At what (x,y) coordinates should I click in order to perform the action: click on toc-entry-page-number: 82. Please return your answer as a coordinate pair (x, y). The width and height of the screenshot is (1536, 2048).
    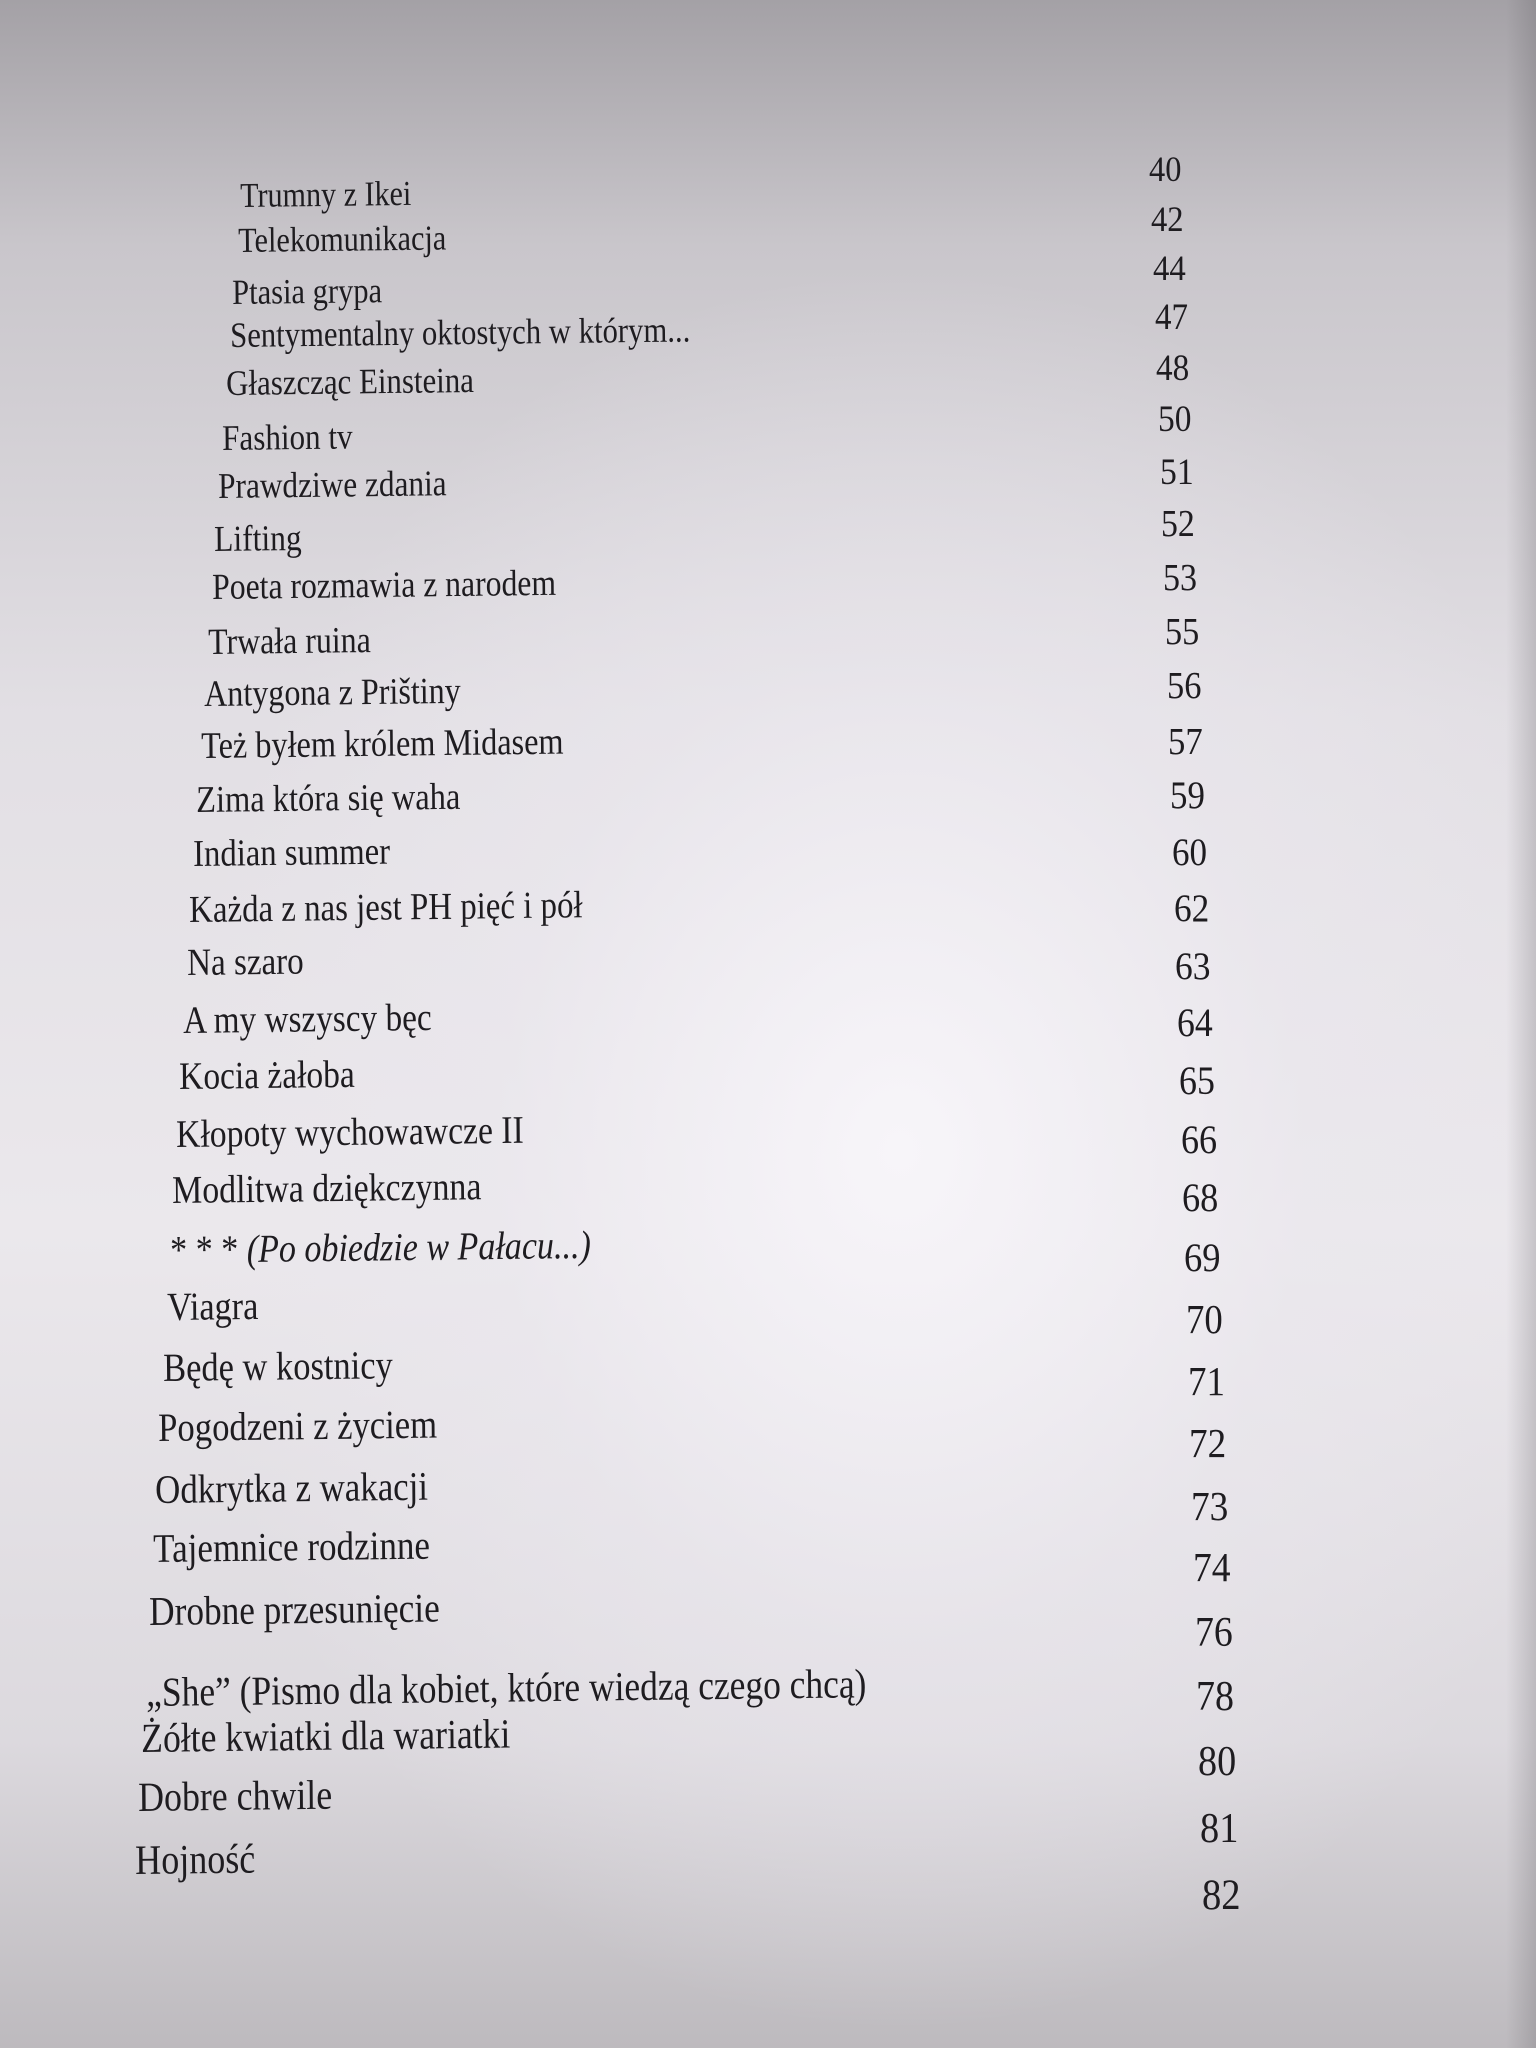
    Looking at the image, I should click on (1221, 1896).